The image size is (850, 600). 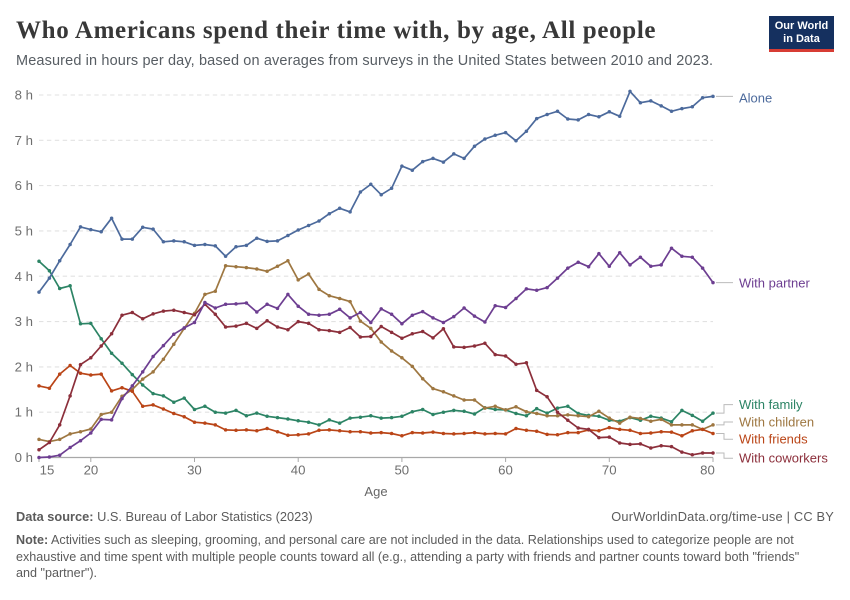 What do you see at coordinates (24, 412) in the screenshot?
I see `svg-text: 1 h` at bounding box center [24, 412].